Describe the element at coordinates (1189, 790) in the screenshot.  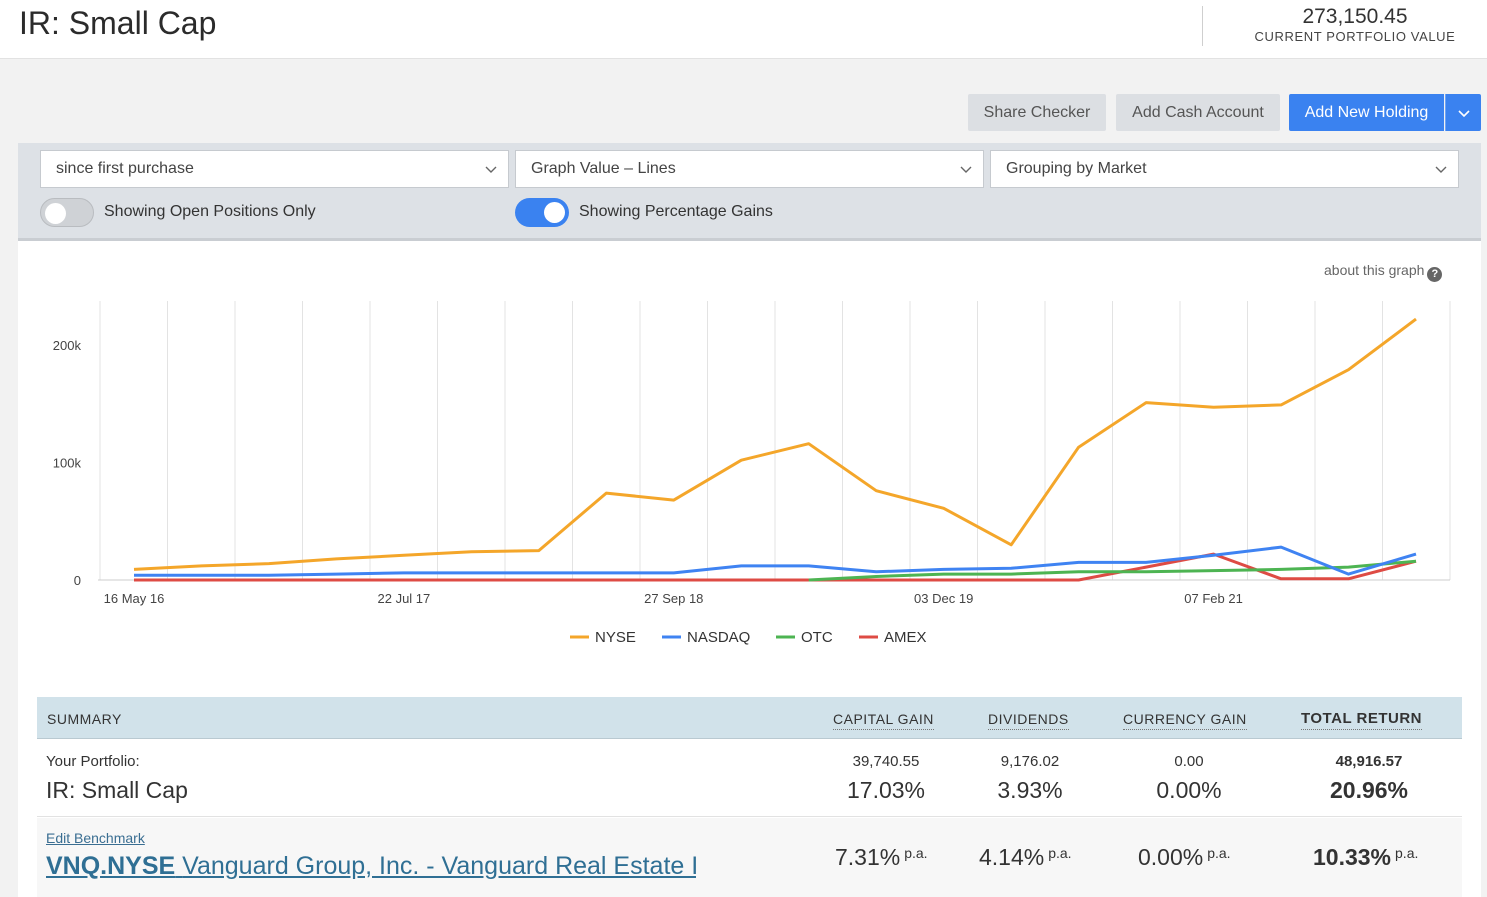
I see `currency-gain-pct: 0.00%` at that location.